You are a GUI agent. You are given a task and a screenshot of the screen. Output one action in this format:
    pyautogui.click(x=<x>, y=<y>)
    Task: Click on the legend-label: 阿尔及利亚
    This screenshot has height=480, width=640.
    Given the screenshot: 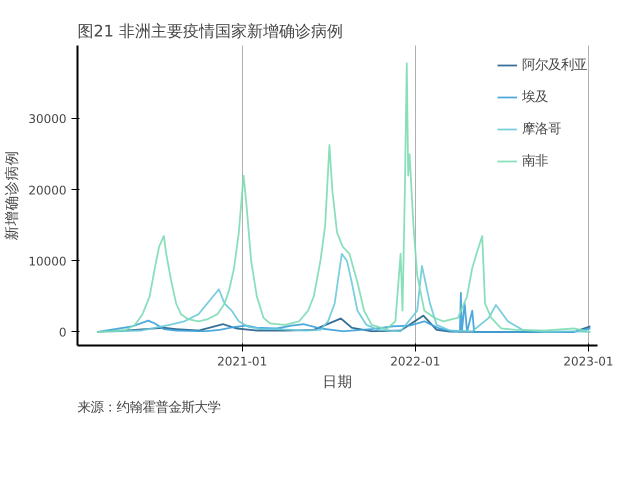 What is the action you would take?
    pyautogui.click(x=554, y=65)
    